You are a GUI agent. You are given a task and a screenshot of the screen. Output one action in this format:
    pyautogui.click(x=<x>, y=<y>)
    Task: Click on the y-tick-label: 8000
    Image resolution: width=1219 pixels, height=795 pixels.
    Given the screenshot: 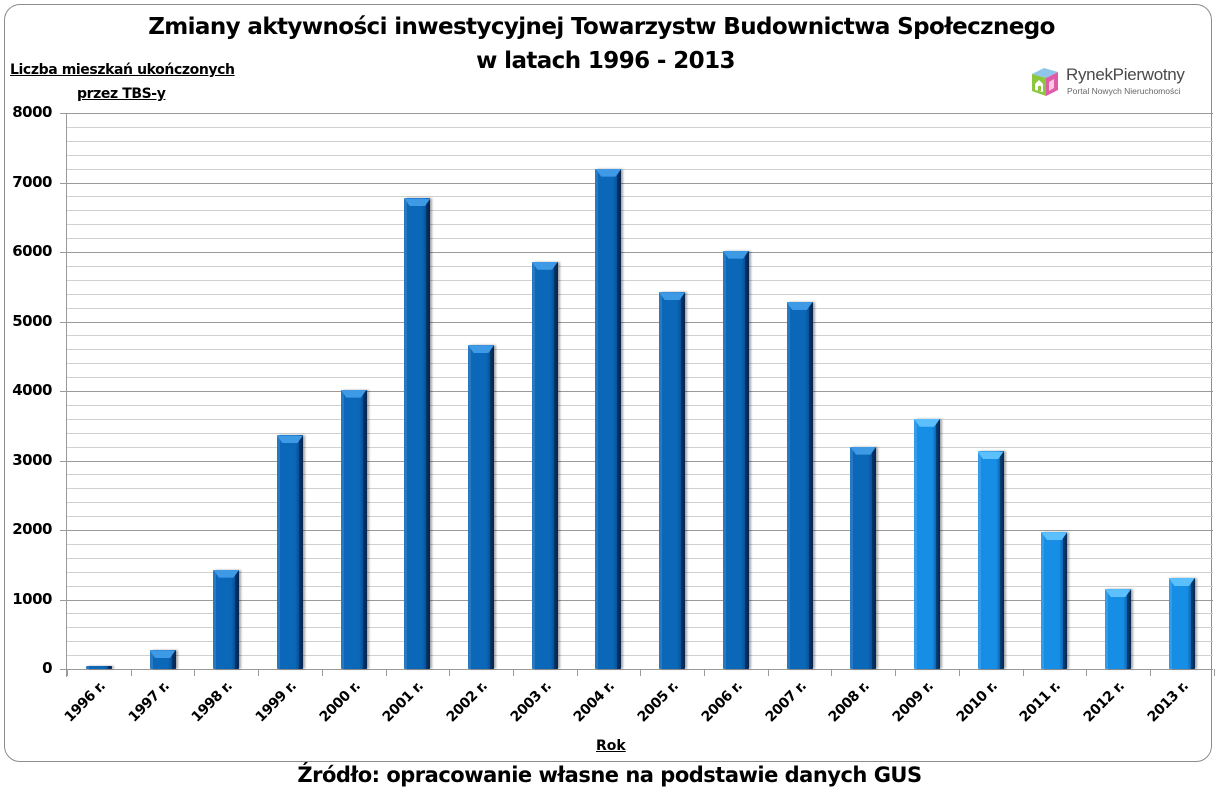 What is the action you would take?
    pyautogui.click(x=32, y=112)
    